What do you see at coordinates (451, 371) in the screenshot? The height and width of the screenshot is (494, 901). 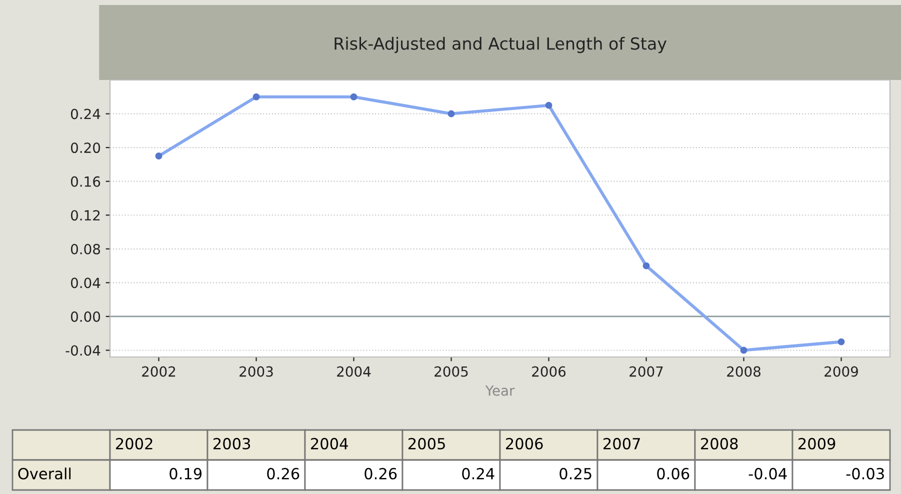 I see `x-tick-label: 2005` at bounding box center [451, 371].